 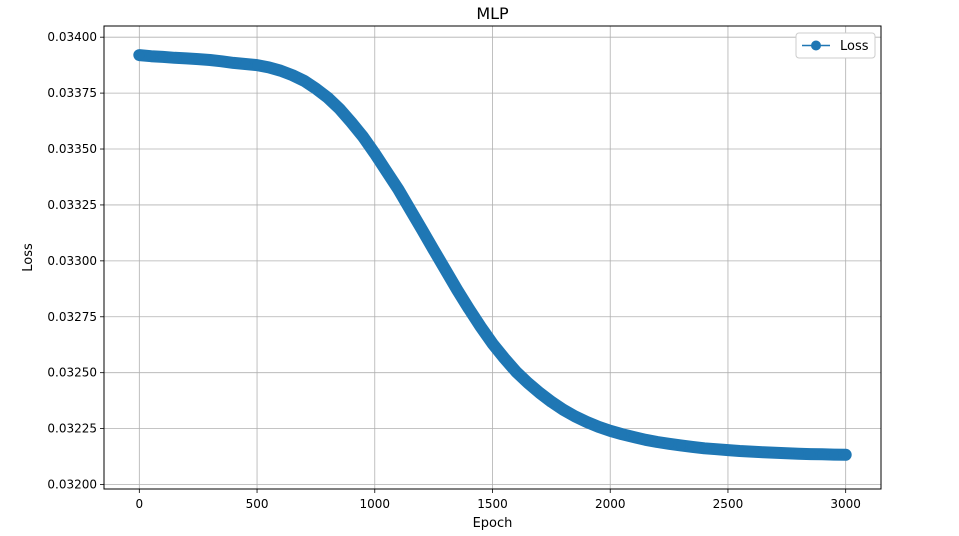 I want to click on x-tick-label: 2000, so click(x=610, y=504).